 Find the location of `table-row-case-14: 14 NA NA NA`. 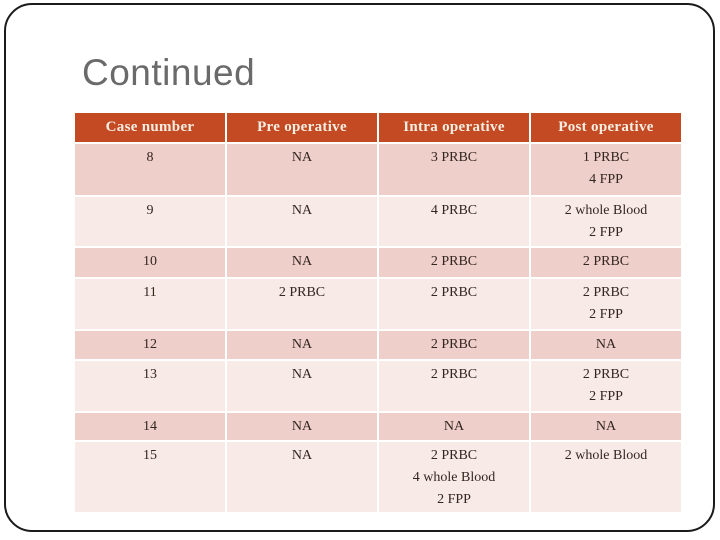

table-row-case-14: 14 NA NA NA is located at coordinates (378, 426).